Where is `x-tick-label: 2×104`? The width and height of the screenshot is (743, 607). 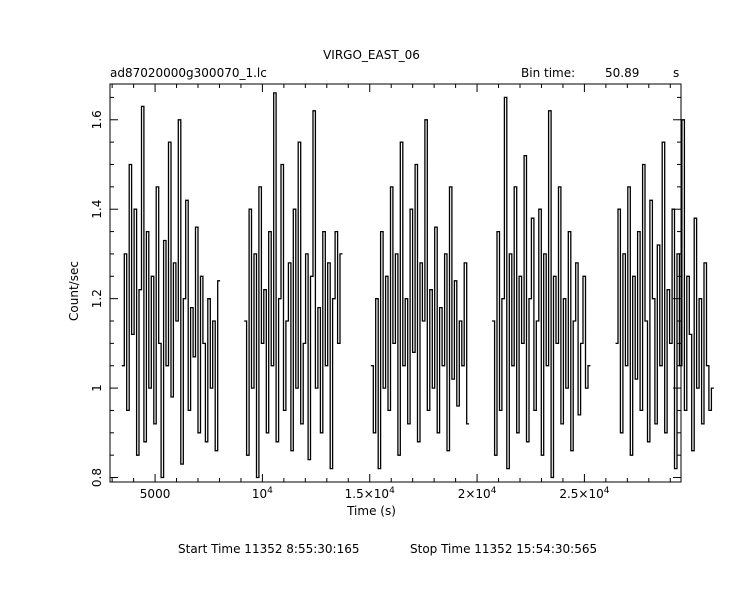 x-tick-label: 2×104 is located at coordinates (477, 493).